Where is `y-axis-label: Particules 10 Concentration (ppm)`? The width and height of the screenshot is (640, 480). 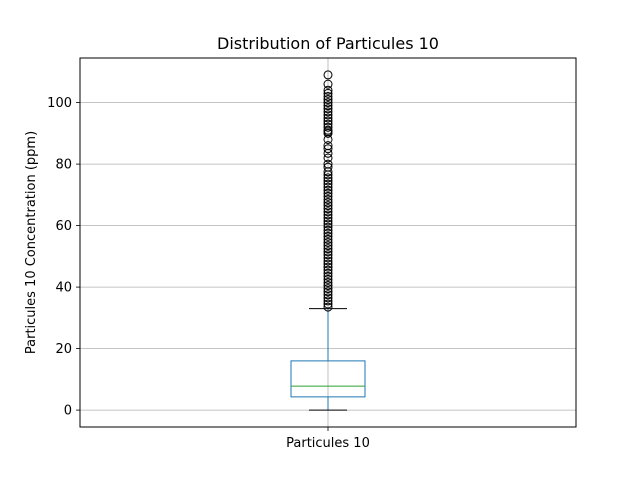 y-axis-label: Particules 10 Concentration (ppm) is located at coordinates (31, 242).